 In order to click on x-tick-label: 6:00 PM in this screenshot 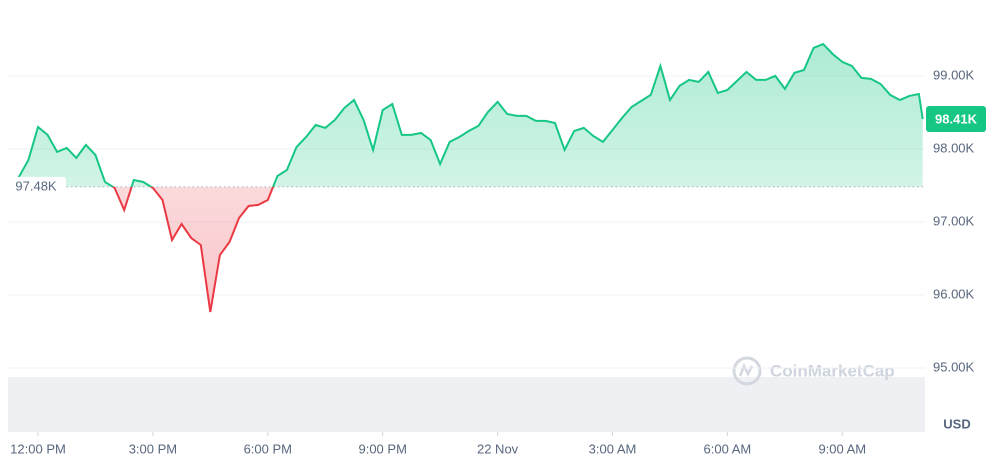, I will do `click(268, 448)`.